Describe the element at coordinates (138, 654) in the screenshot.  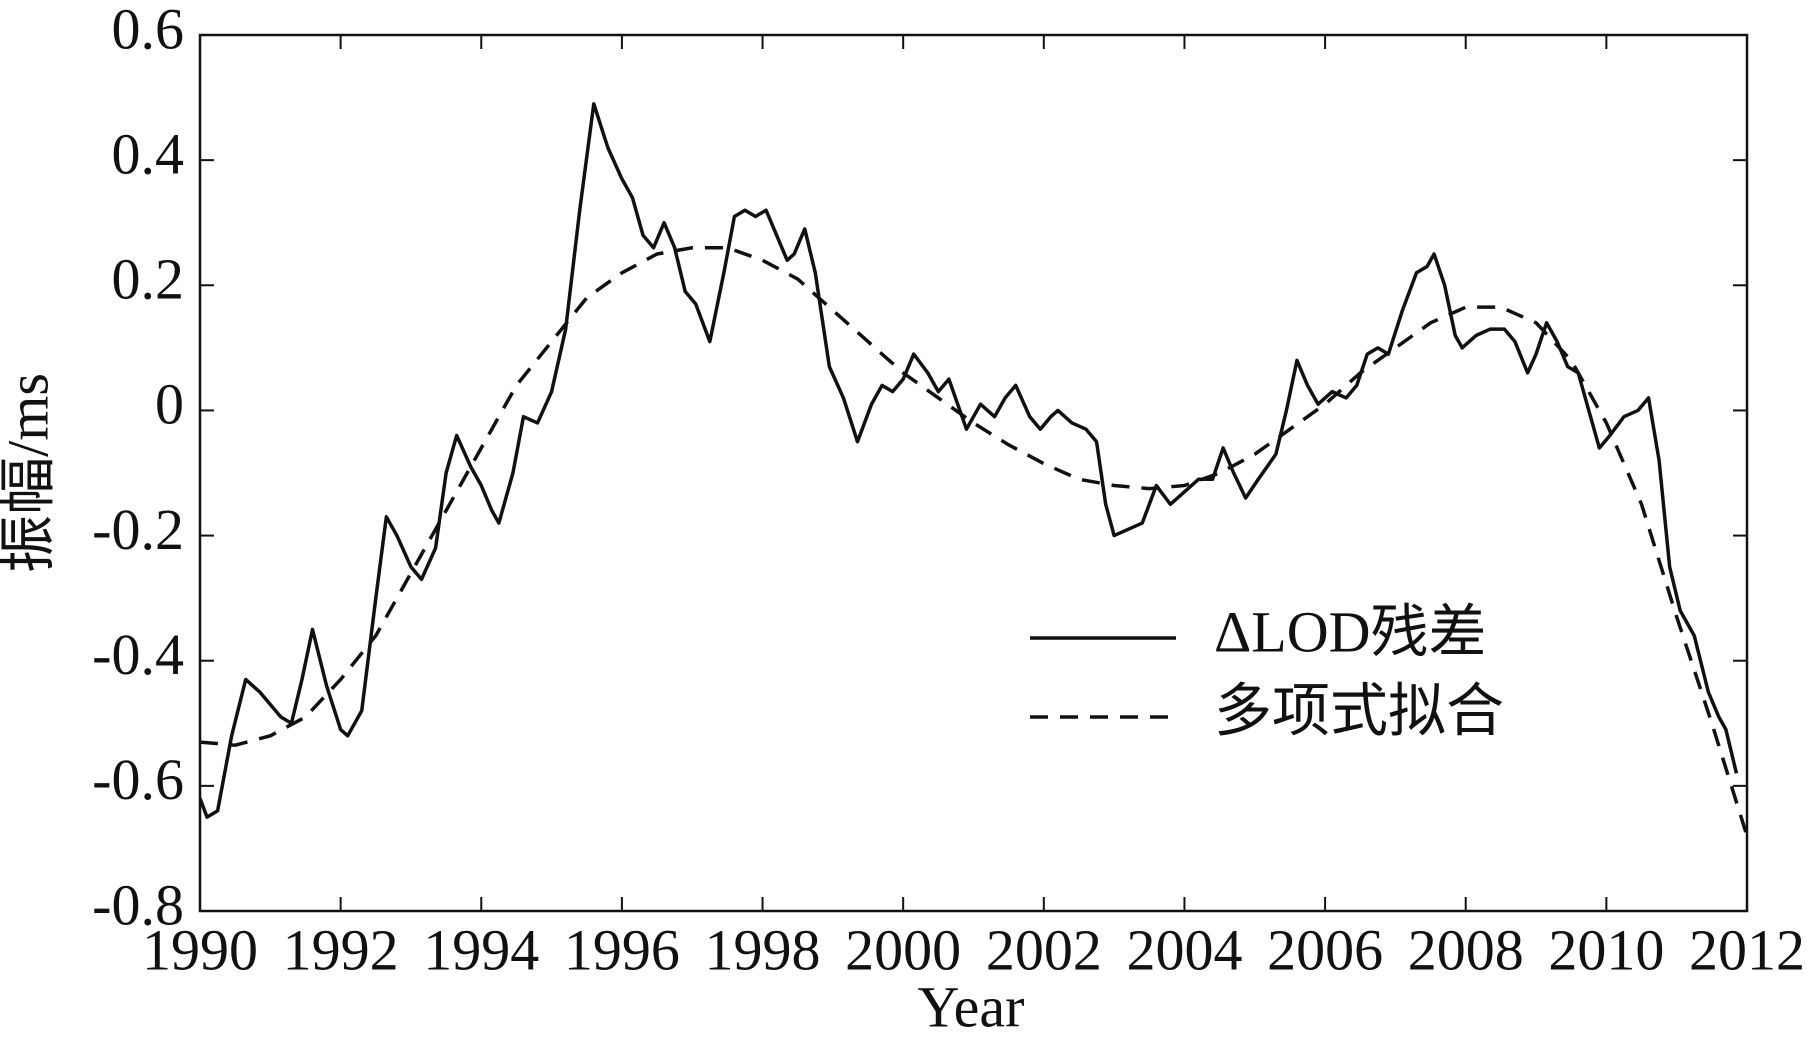
I see `y-tick-label: -0.4` at that location.